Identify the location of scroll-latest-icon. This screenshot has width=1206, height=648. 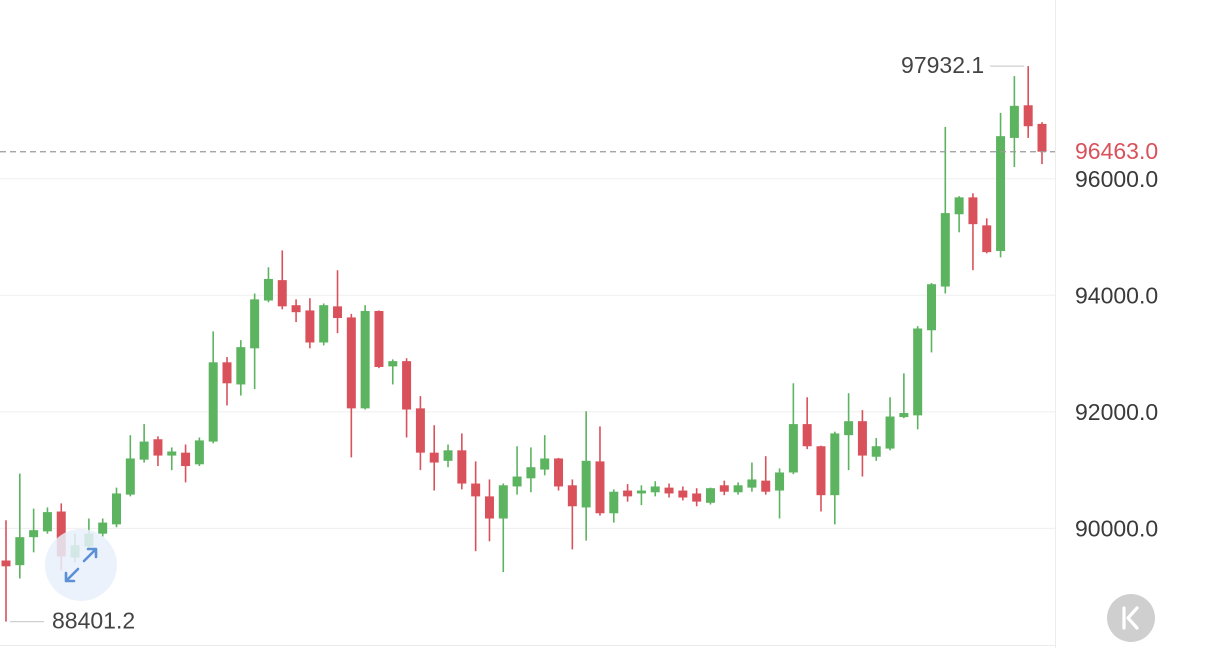
(1130, 618).